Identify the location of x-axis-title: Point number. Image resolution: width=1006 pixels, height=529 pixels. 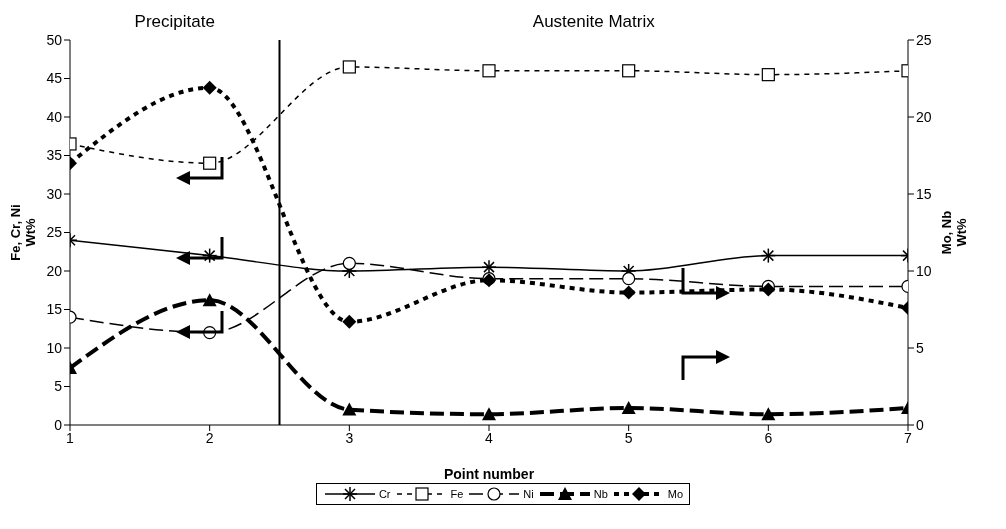
(489, 474).